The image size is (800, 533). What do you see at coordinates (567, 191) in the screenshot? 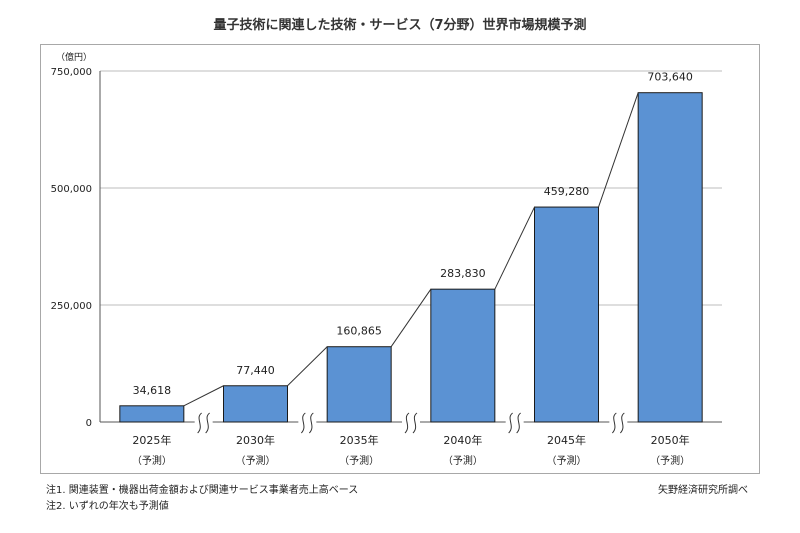
I see `data-label: 459,280` at bounding box center [567, 191].